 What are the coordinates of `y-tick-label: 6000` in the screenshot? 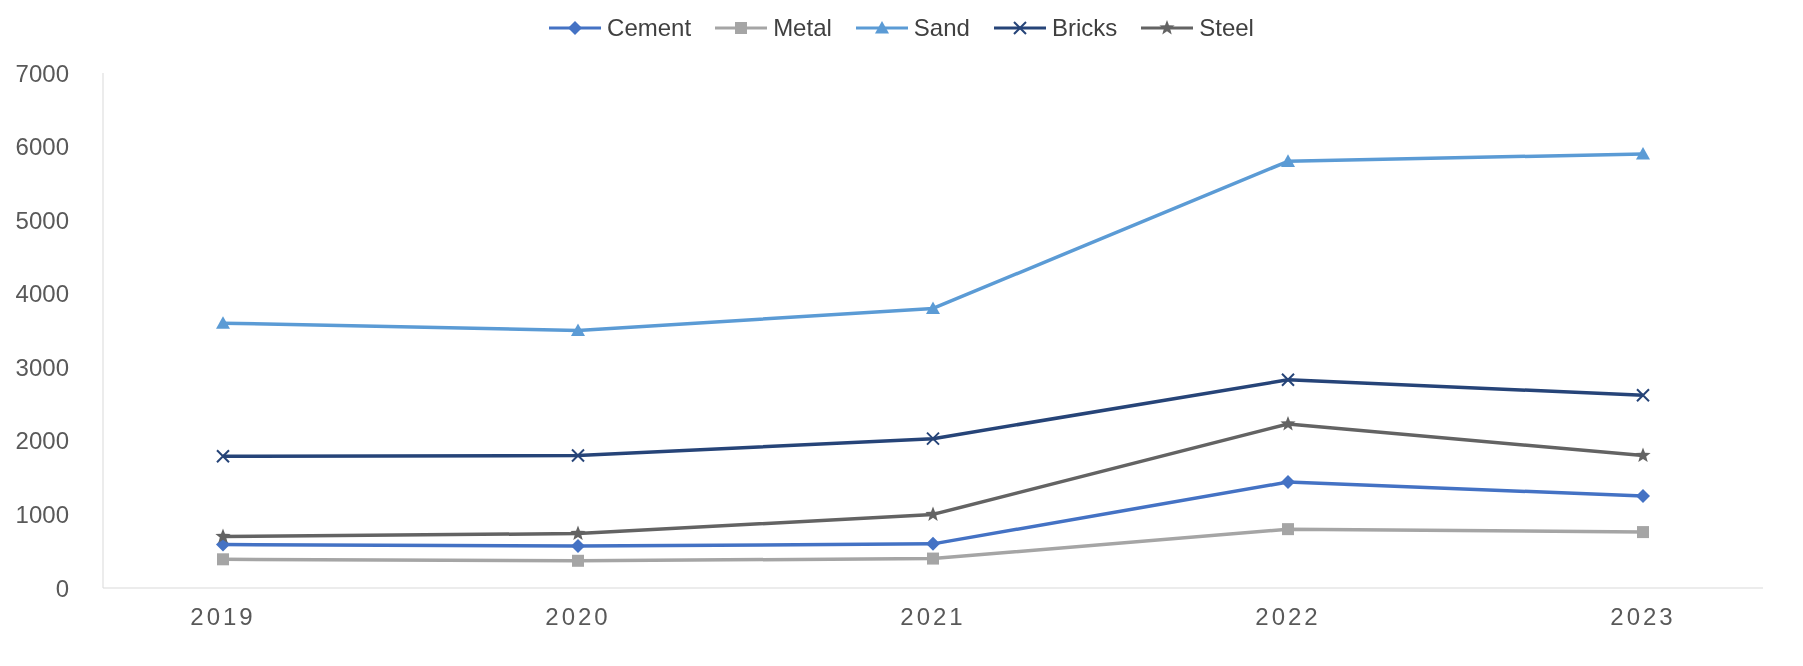 It's located at (42, 147).